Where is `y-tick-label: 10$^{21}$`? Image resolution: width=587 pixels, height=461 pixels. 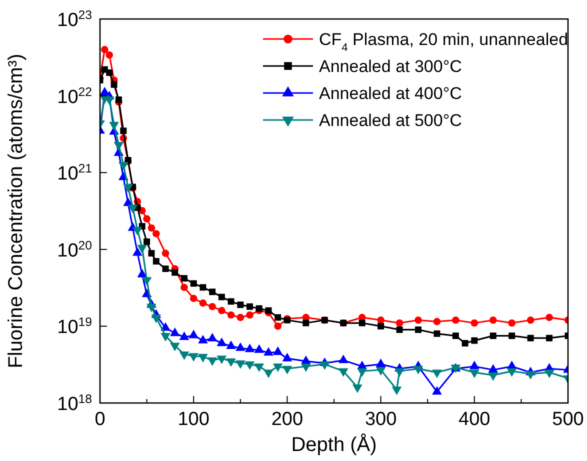
y-tick-label: 10$^{21}$ is located at coordinates (74, 173).